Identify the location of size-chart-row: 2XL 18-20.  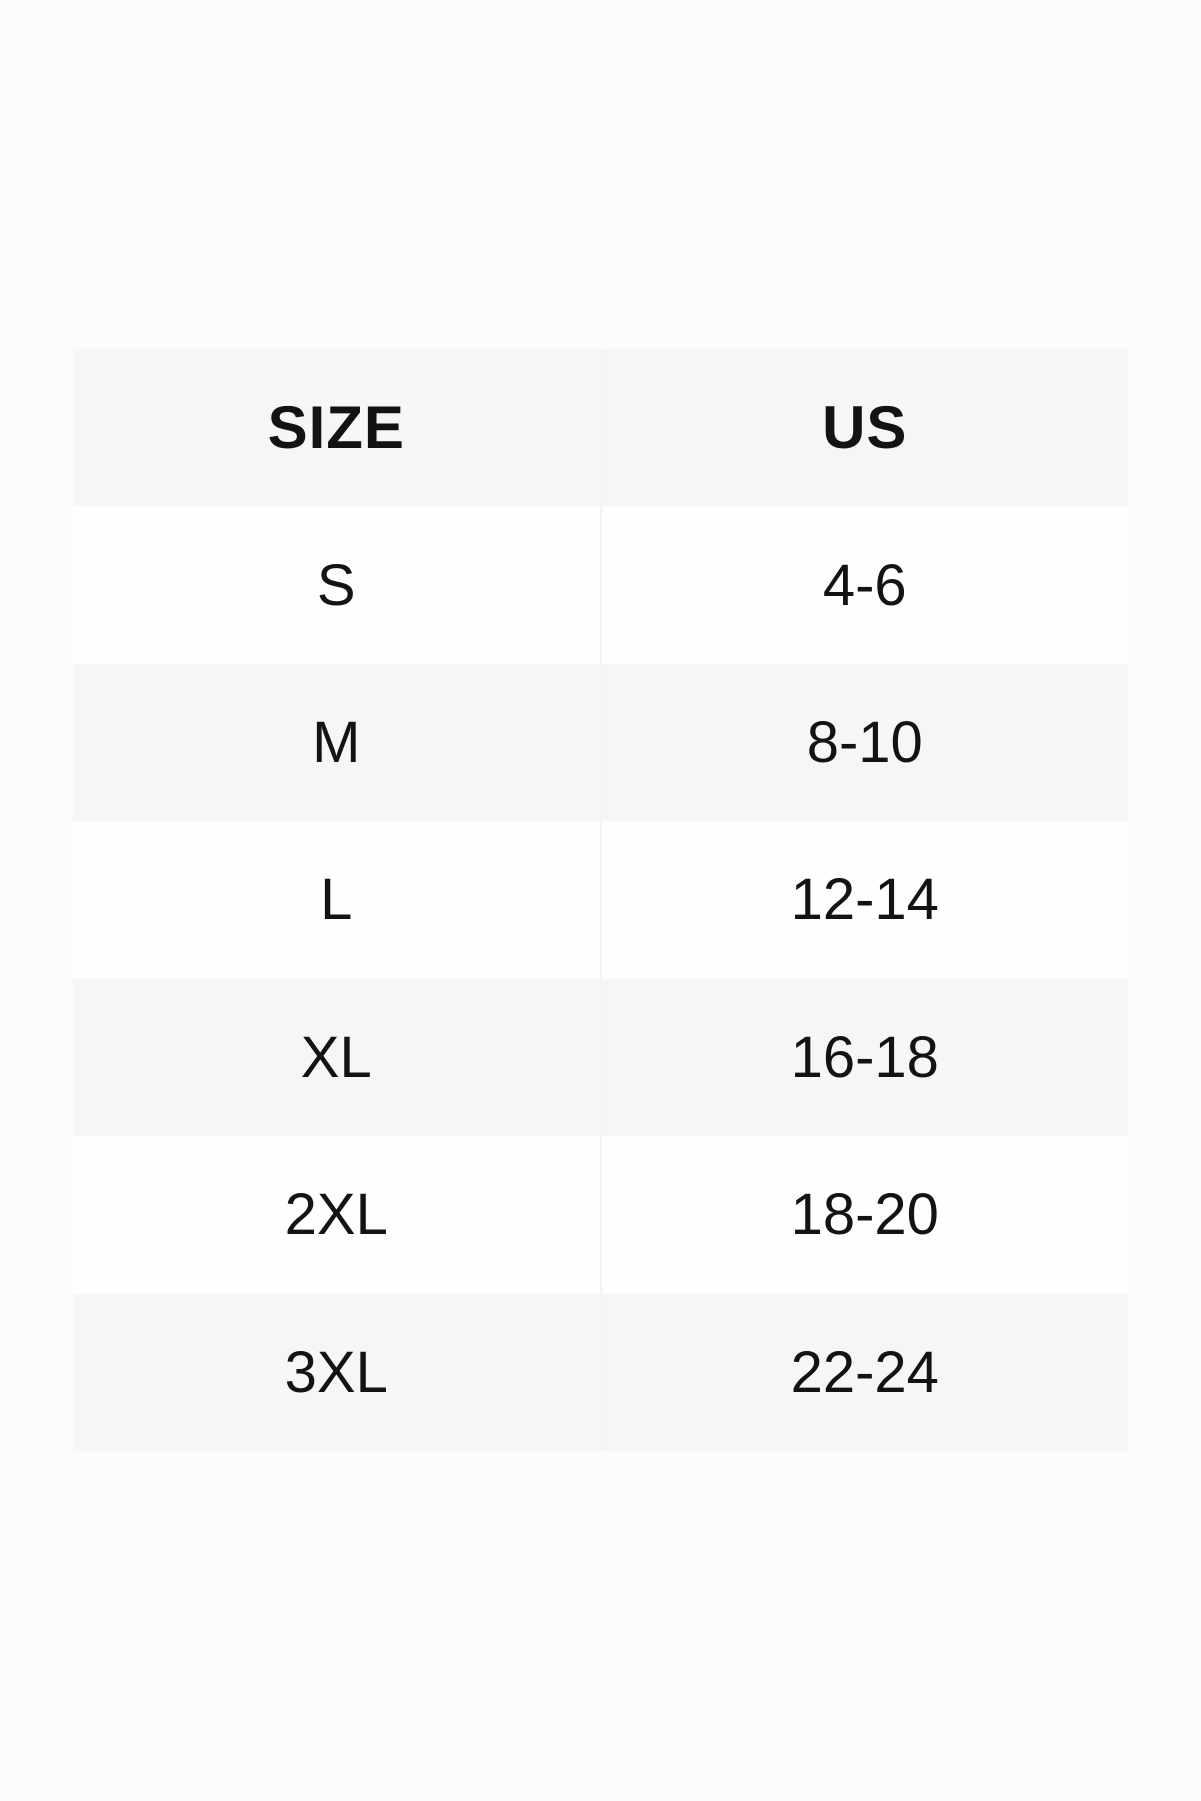
(601, 1215).